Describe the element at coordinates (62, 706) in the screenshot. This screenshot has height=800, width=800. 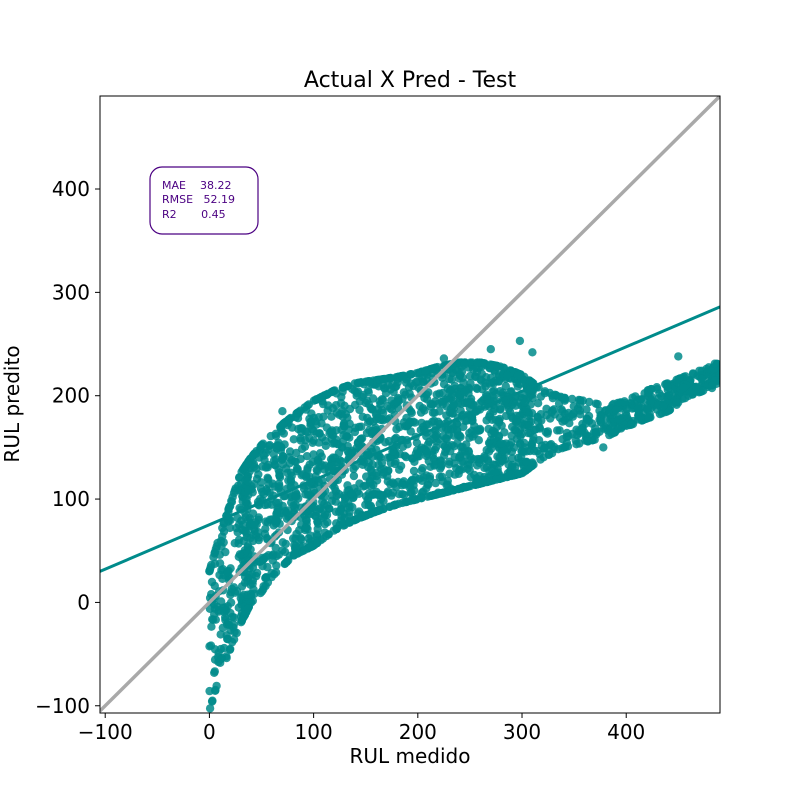
I see `y-tick-label: −100` at that location.